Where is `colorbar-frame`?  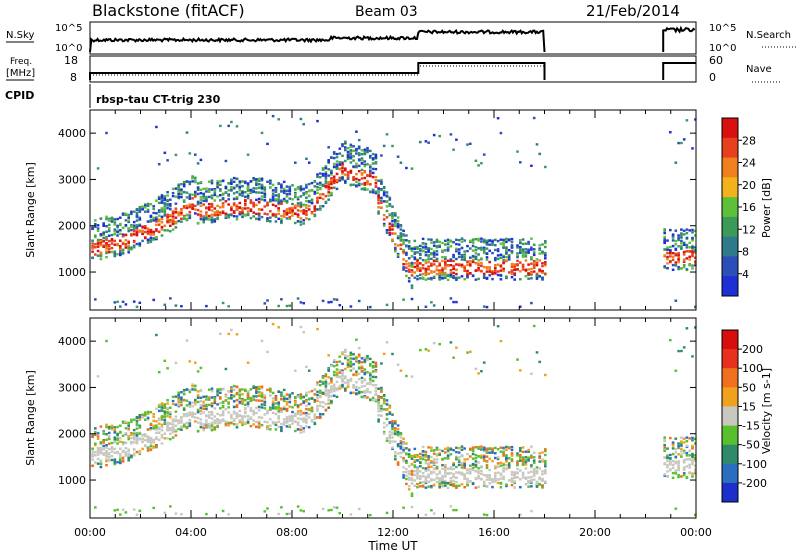 colorbar-frame is located at coordinates (730, 416).